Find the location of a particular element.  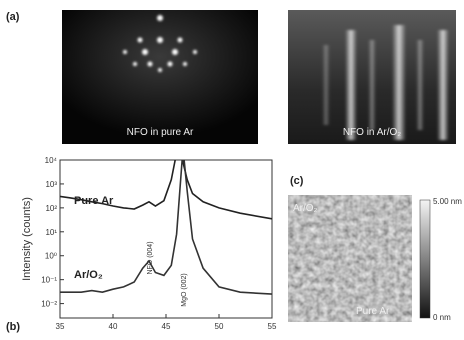

x-tick-label: 55 is located at coordinates (272, 326).